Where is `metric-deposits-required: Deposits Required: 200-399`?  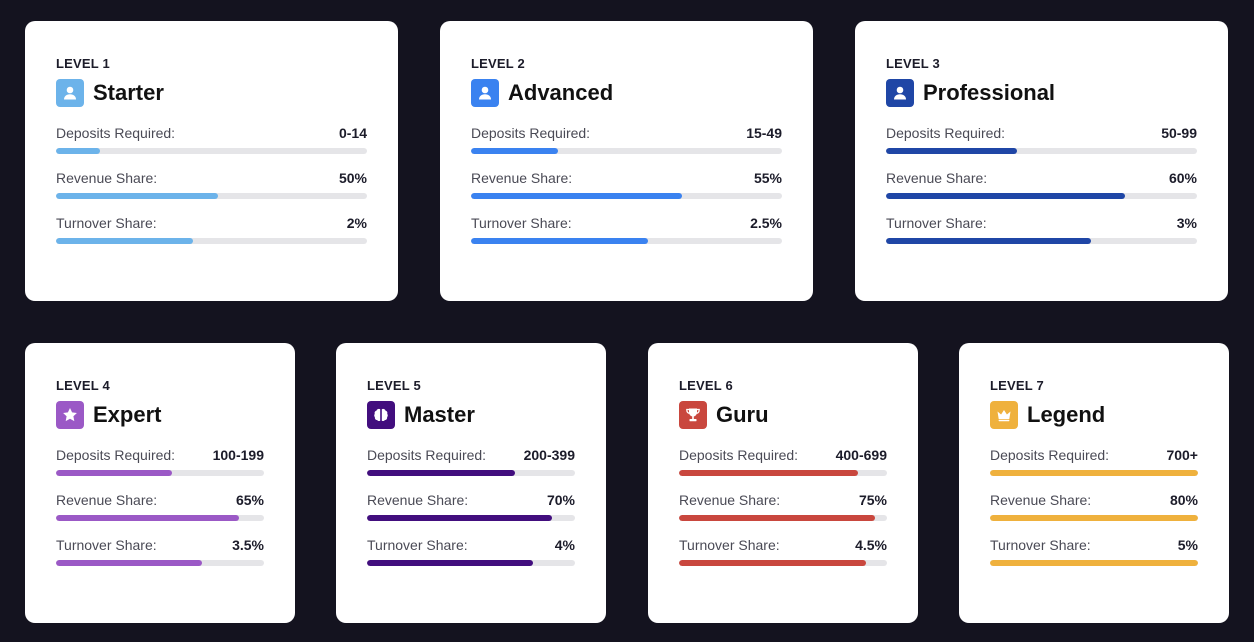 metric-deposits-required: Deposits Required: 200-399 is located at coordinates (471, 461).